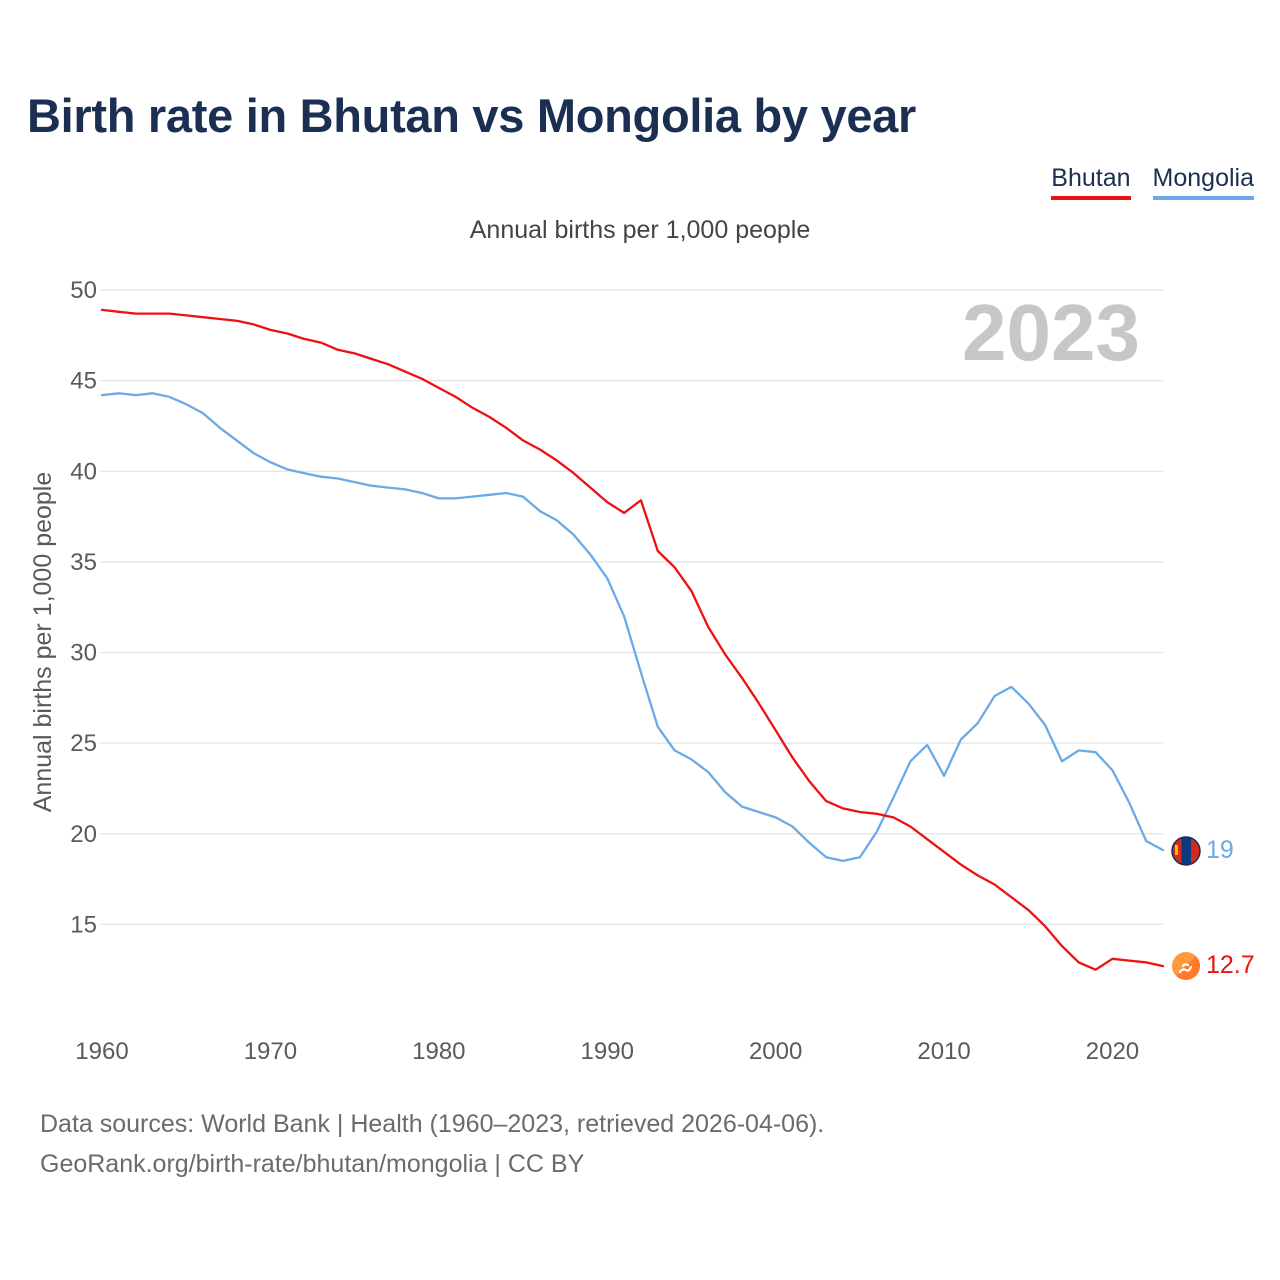 The height and width of the screenshot is (1280, 1280). What do you see at coordinates (43, 642) in the screenshot?
I see `y-axis-label: Annual births per 1,000 people` at bounding box center [43, 642].